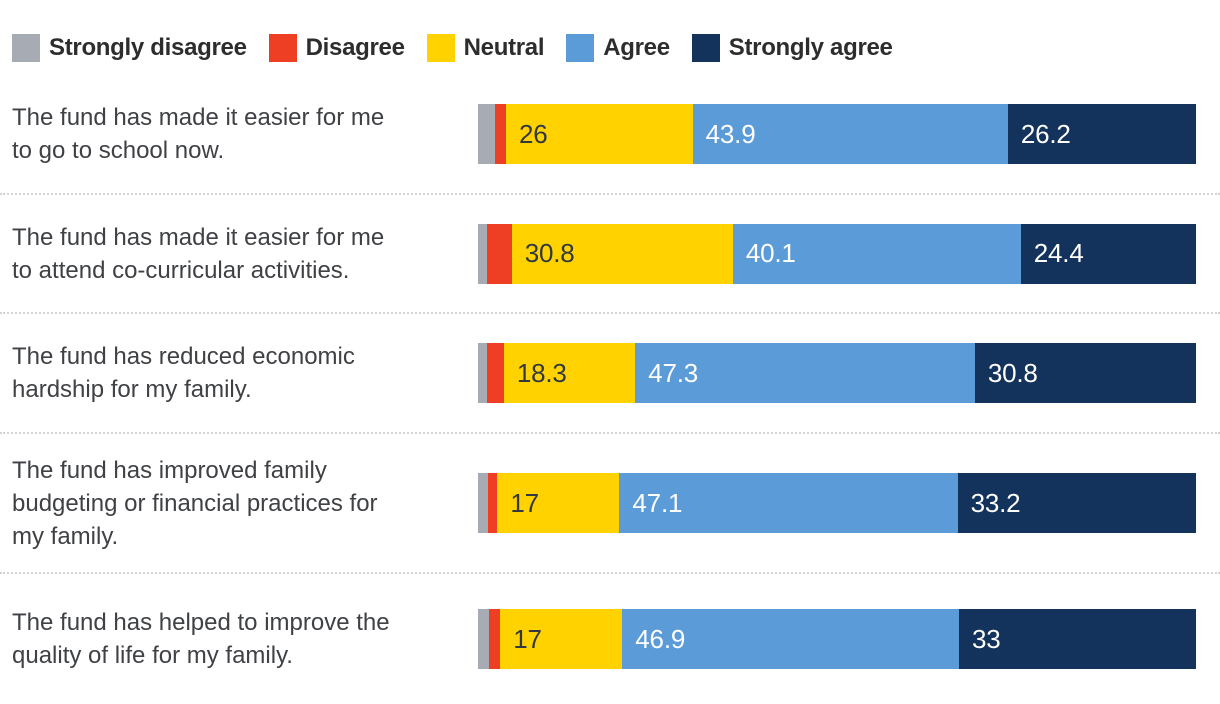 The height and width of the screenshot is (704, 1220). What do you see at coordinates (788, 503) in the screenshot?
I see `bar-segment-agree: 47.1` at bounding box center [788, 503].